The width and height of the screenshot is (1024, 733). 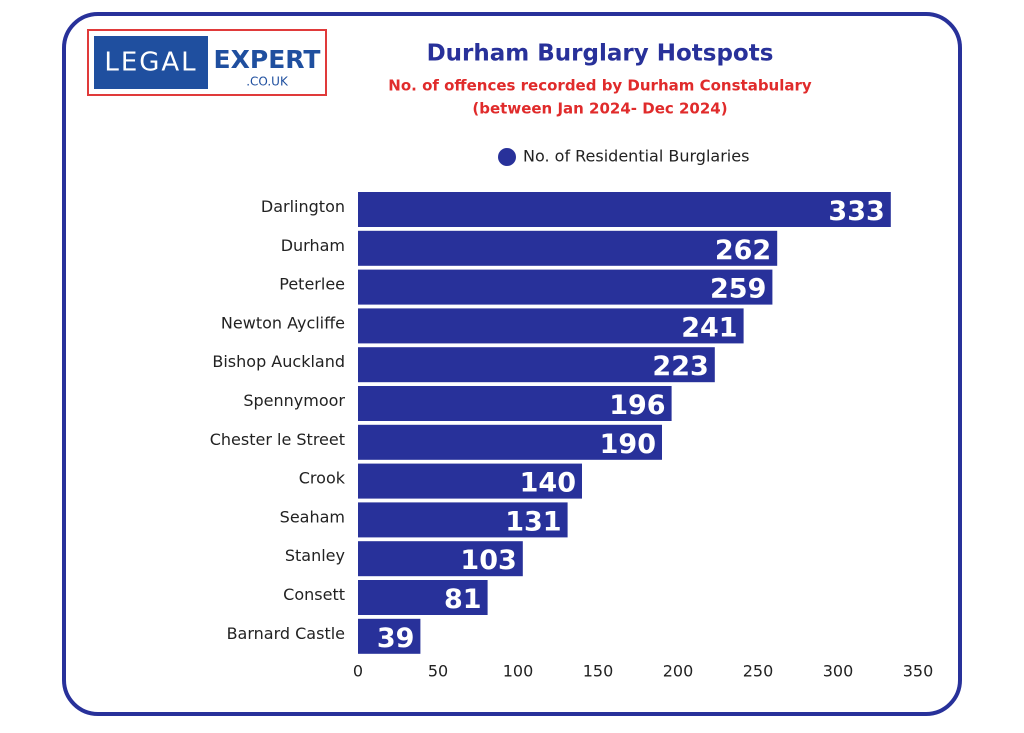 What do you see at coordinates (358, 671) in the screenshot?
I see `x-tick-label: 0` at bounding box center [358, 671].